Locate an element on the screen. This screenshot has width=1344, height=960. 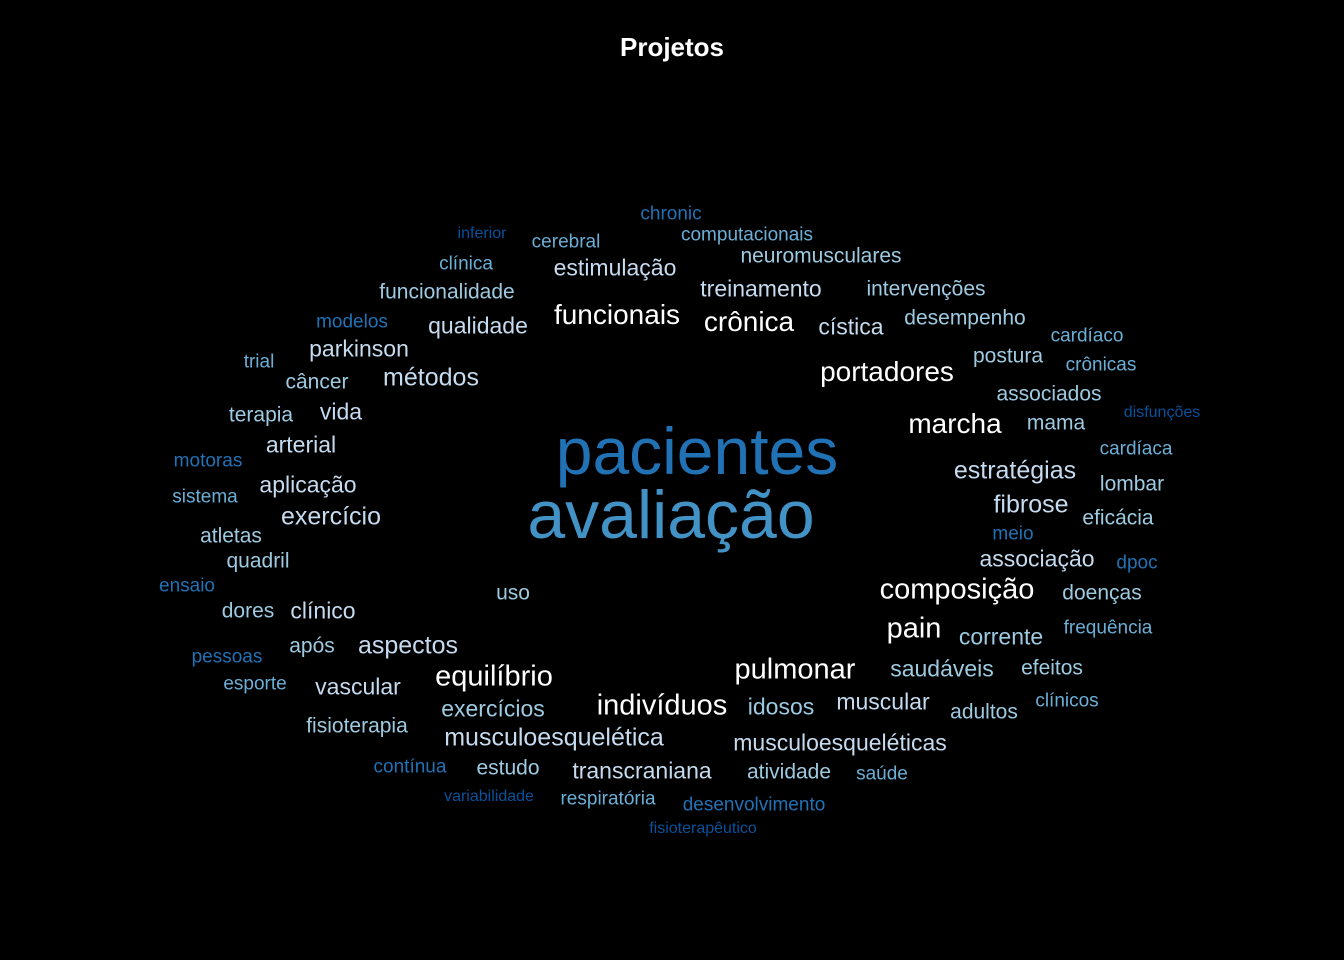
word: treinamento is located at coordinates (761, 288).